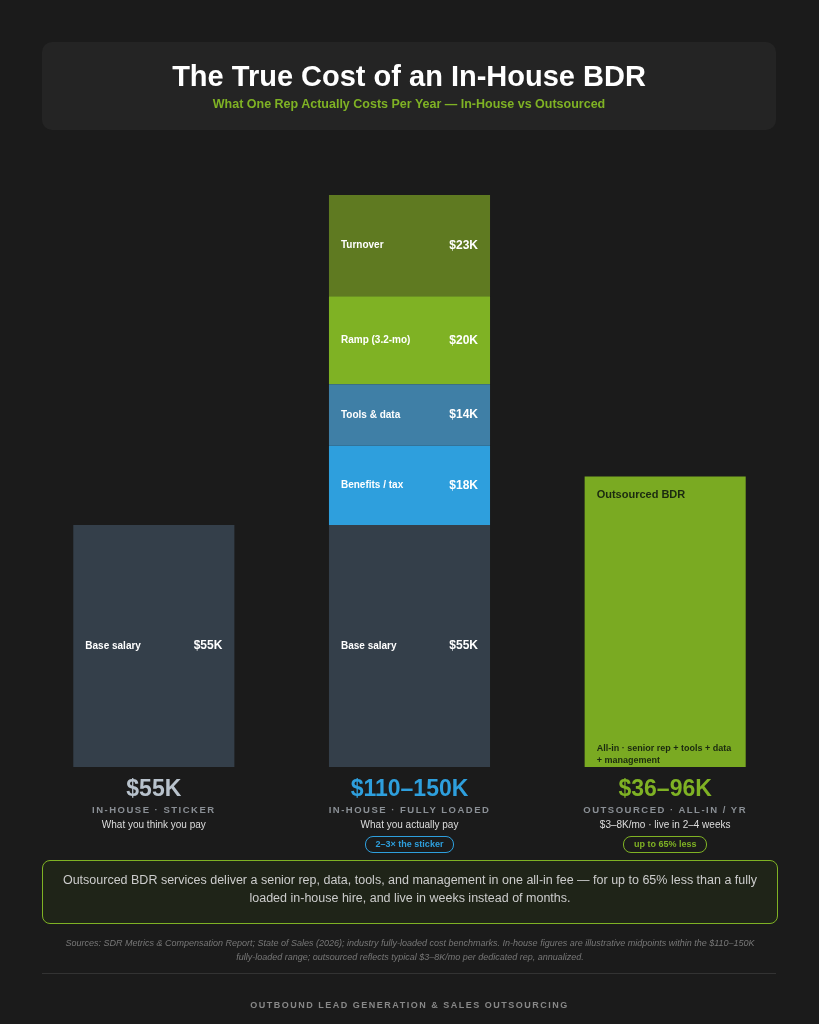  What do you see at coordinates (410, 892) in the screenshot?
I see `text: Outsourced BDR services deliver a senior rep, data, tools, and management in one all-in fee — for up to 65% less than a fully loaded in-house hire, and live in weeks instead of months.` at bounding box center [410, 892].